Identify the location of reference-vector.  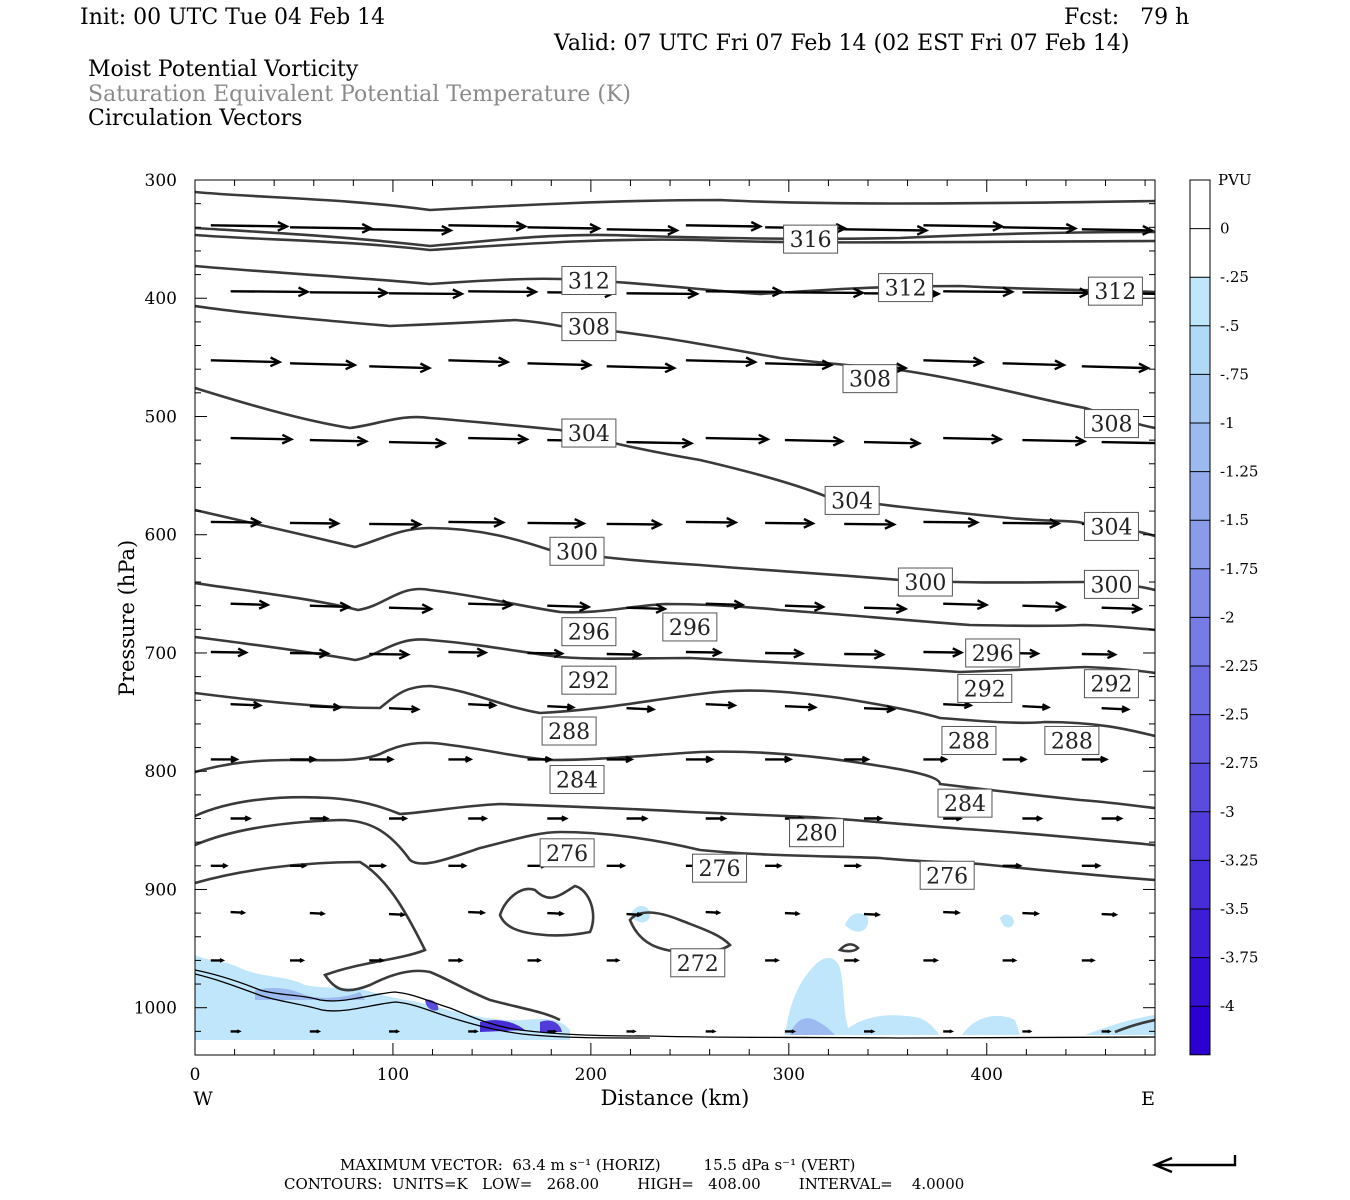
(1194, 1164).